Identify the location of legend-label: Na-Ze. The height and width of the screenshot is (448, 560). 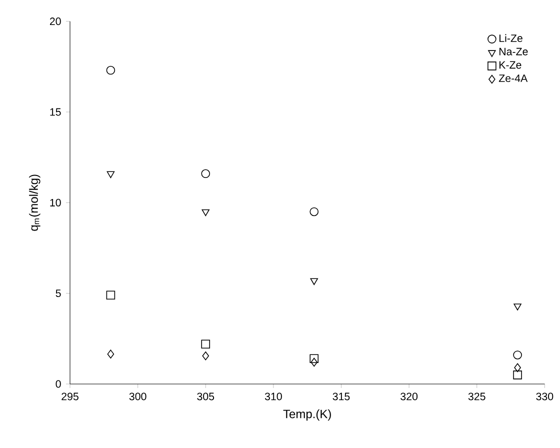
(513, 52).